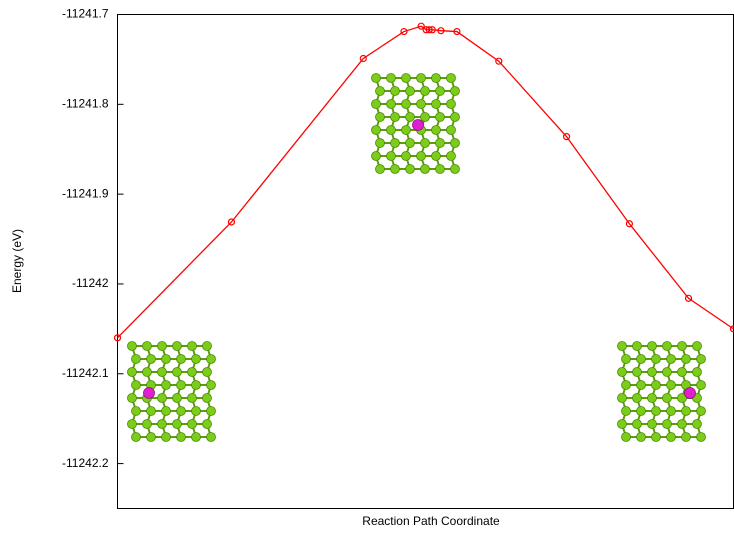  I want to click on y-axis-label: Energy (eV), so click(17, 261).